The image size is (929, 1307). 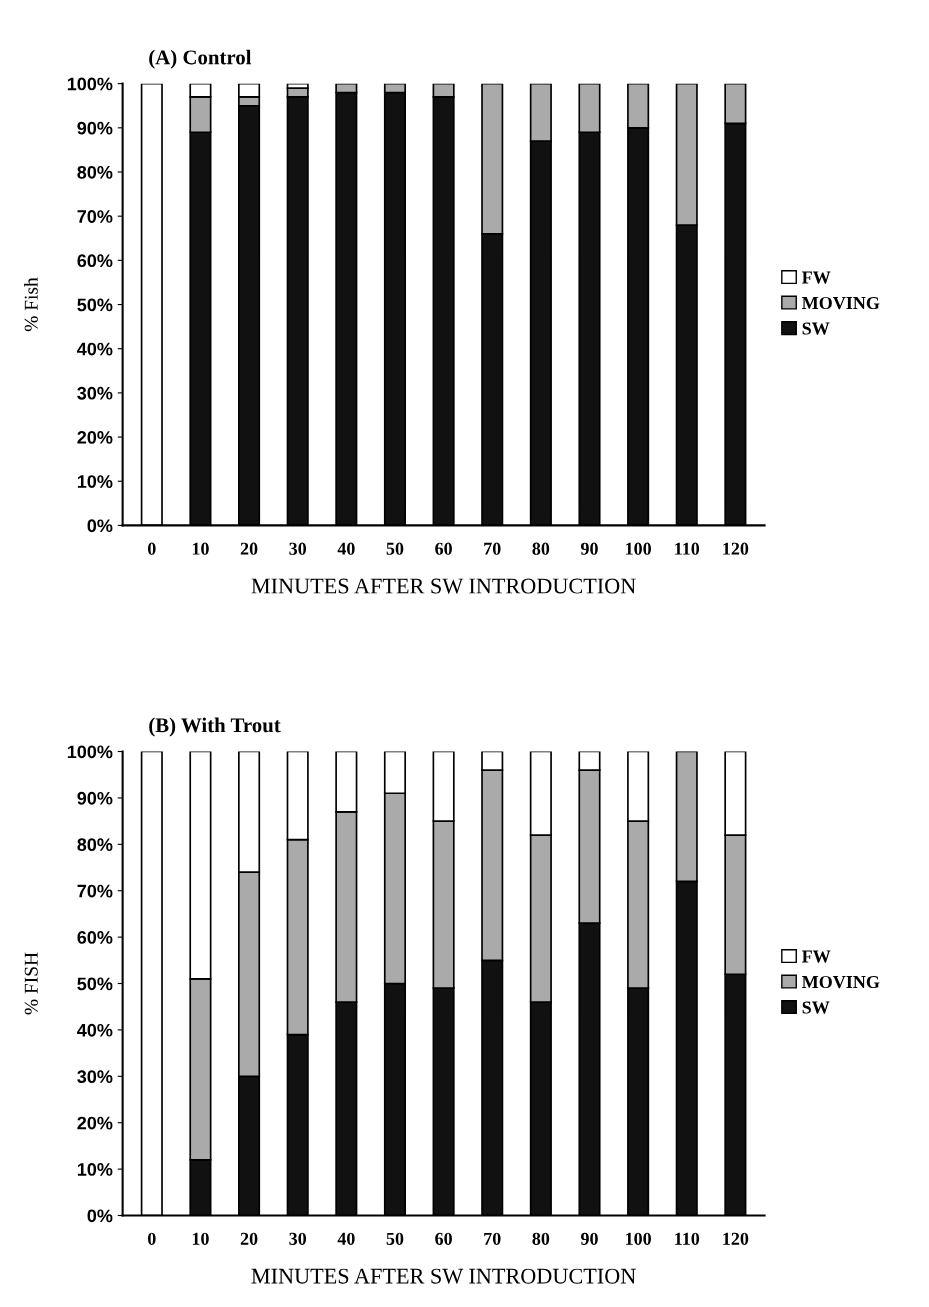 I want to click on chart-title: (B) With Trout, so click(x=215, y=727).